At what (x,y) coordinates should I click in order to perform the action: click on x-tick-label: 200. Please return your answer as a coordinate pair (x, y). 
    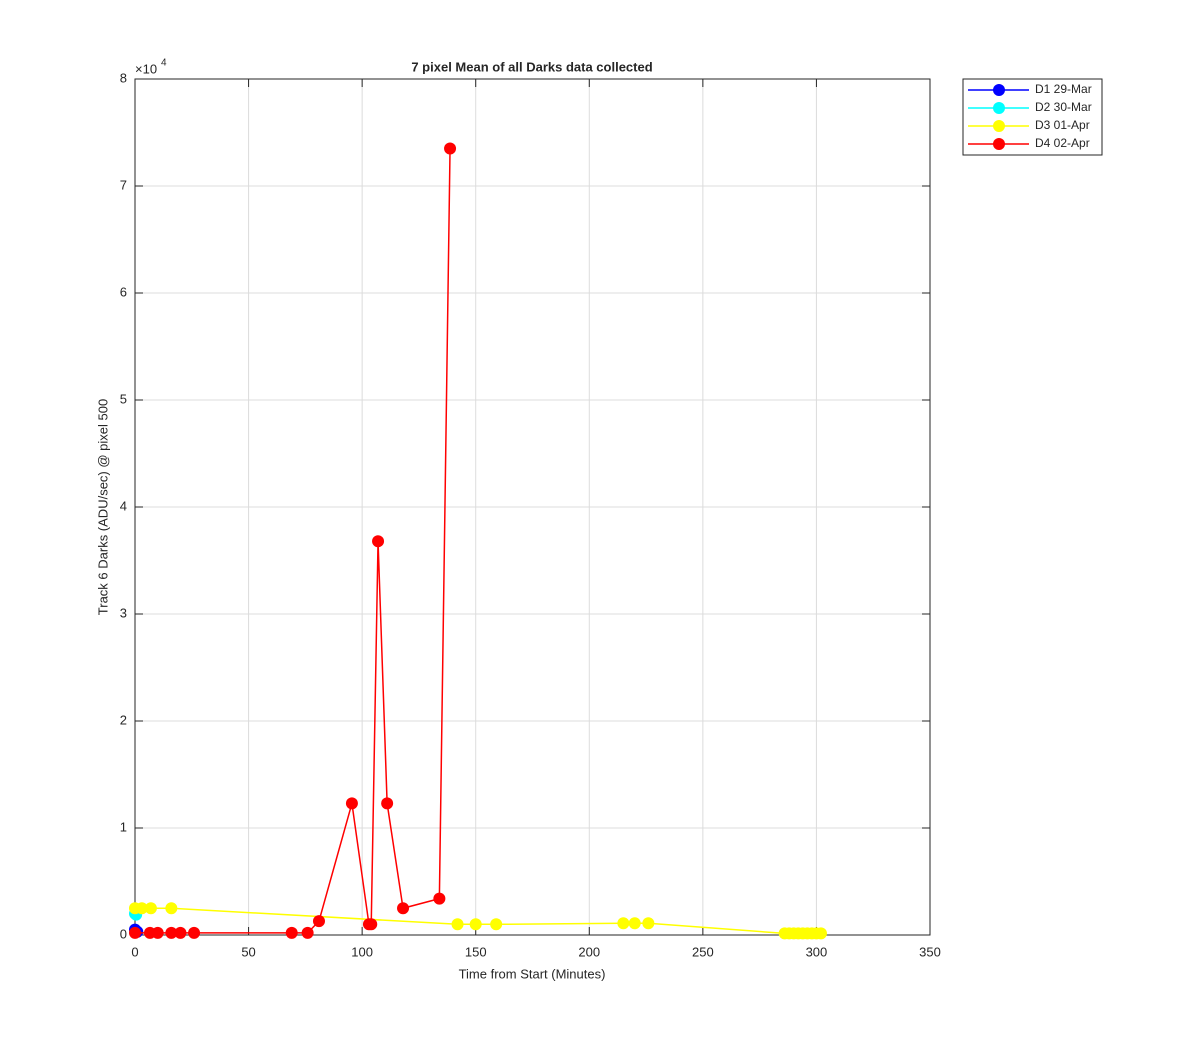
    Looking at the image, I should click on (589, 951).